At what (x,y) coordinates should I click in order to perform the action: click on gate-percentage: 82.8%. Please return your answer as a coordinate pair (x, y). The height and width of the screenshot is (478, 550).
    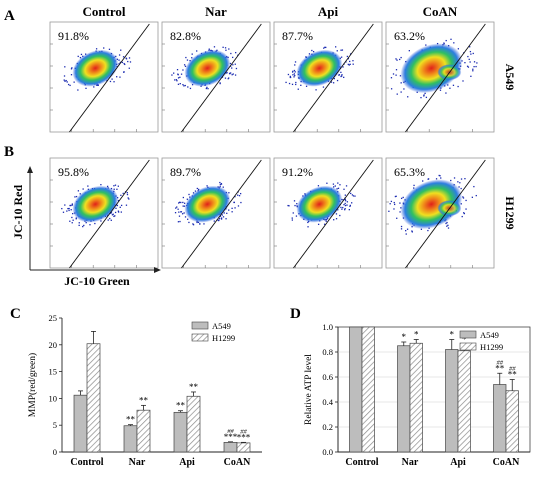
    Looking at the image, I should click on (185, 36).